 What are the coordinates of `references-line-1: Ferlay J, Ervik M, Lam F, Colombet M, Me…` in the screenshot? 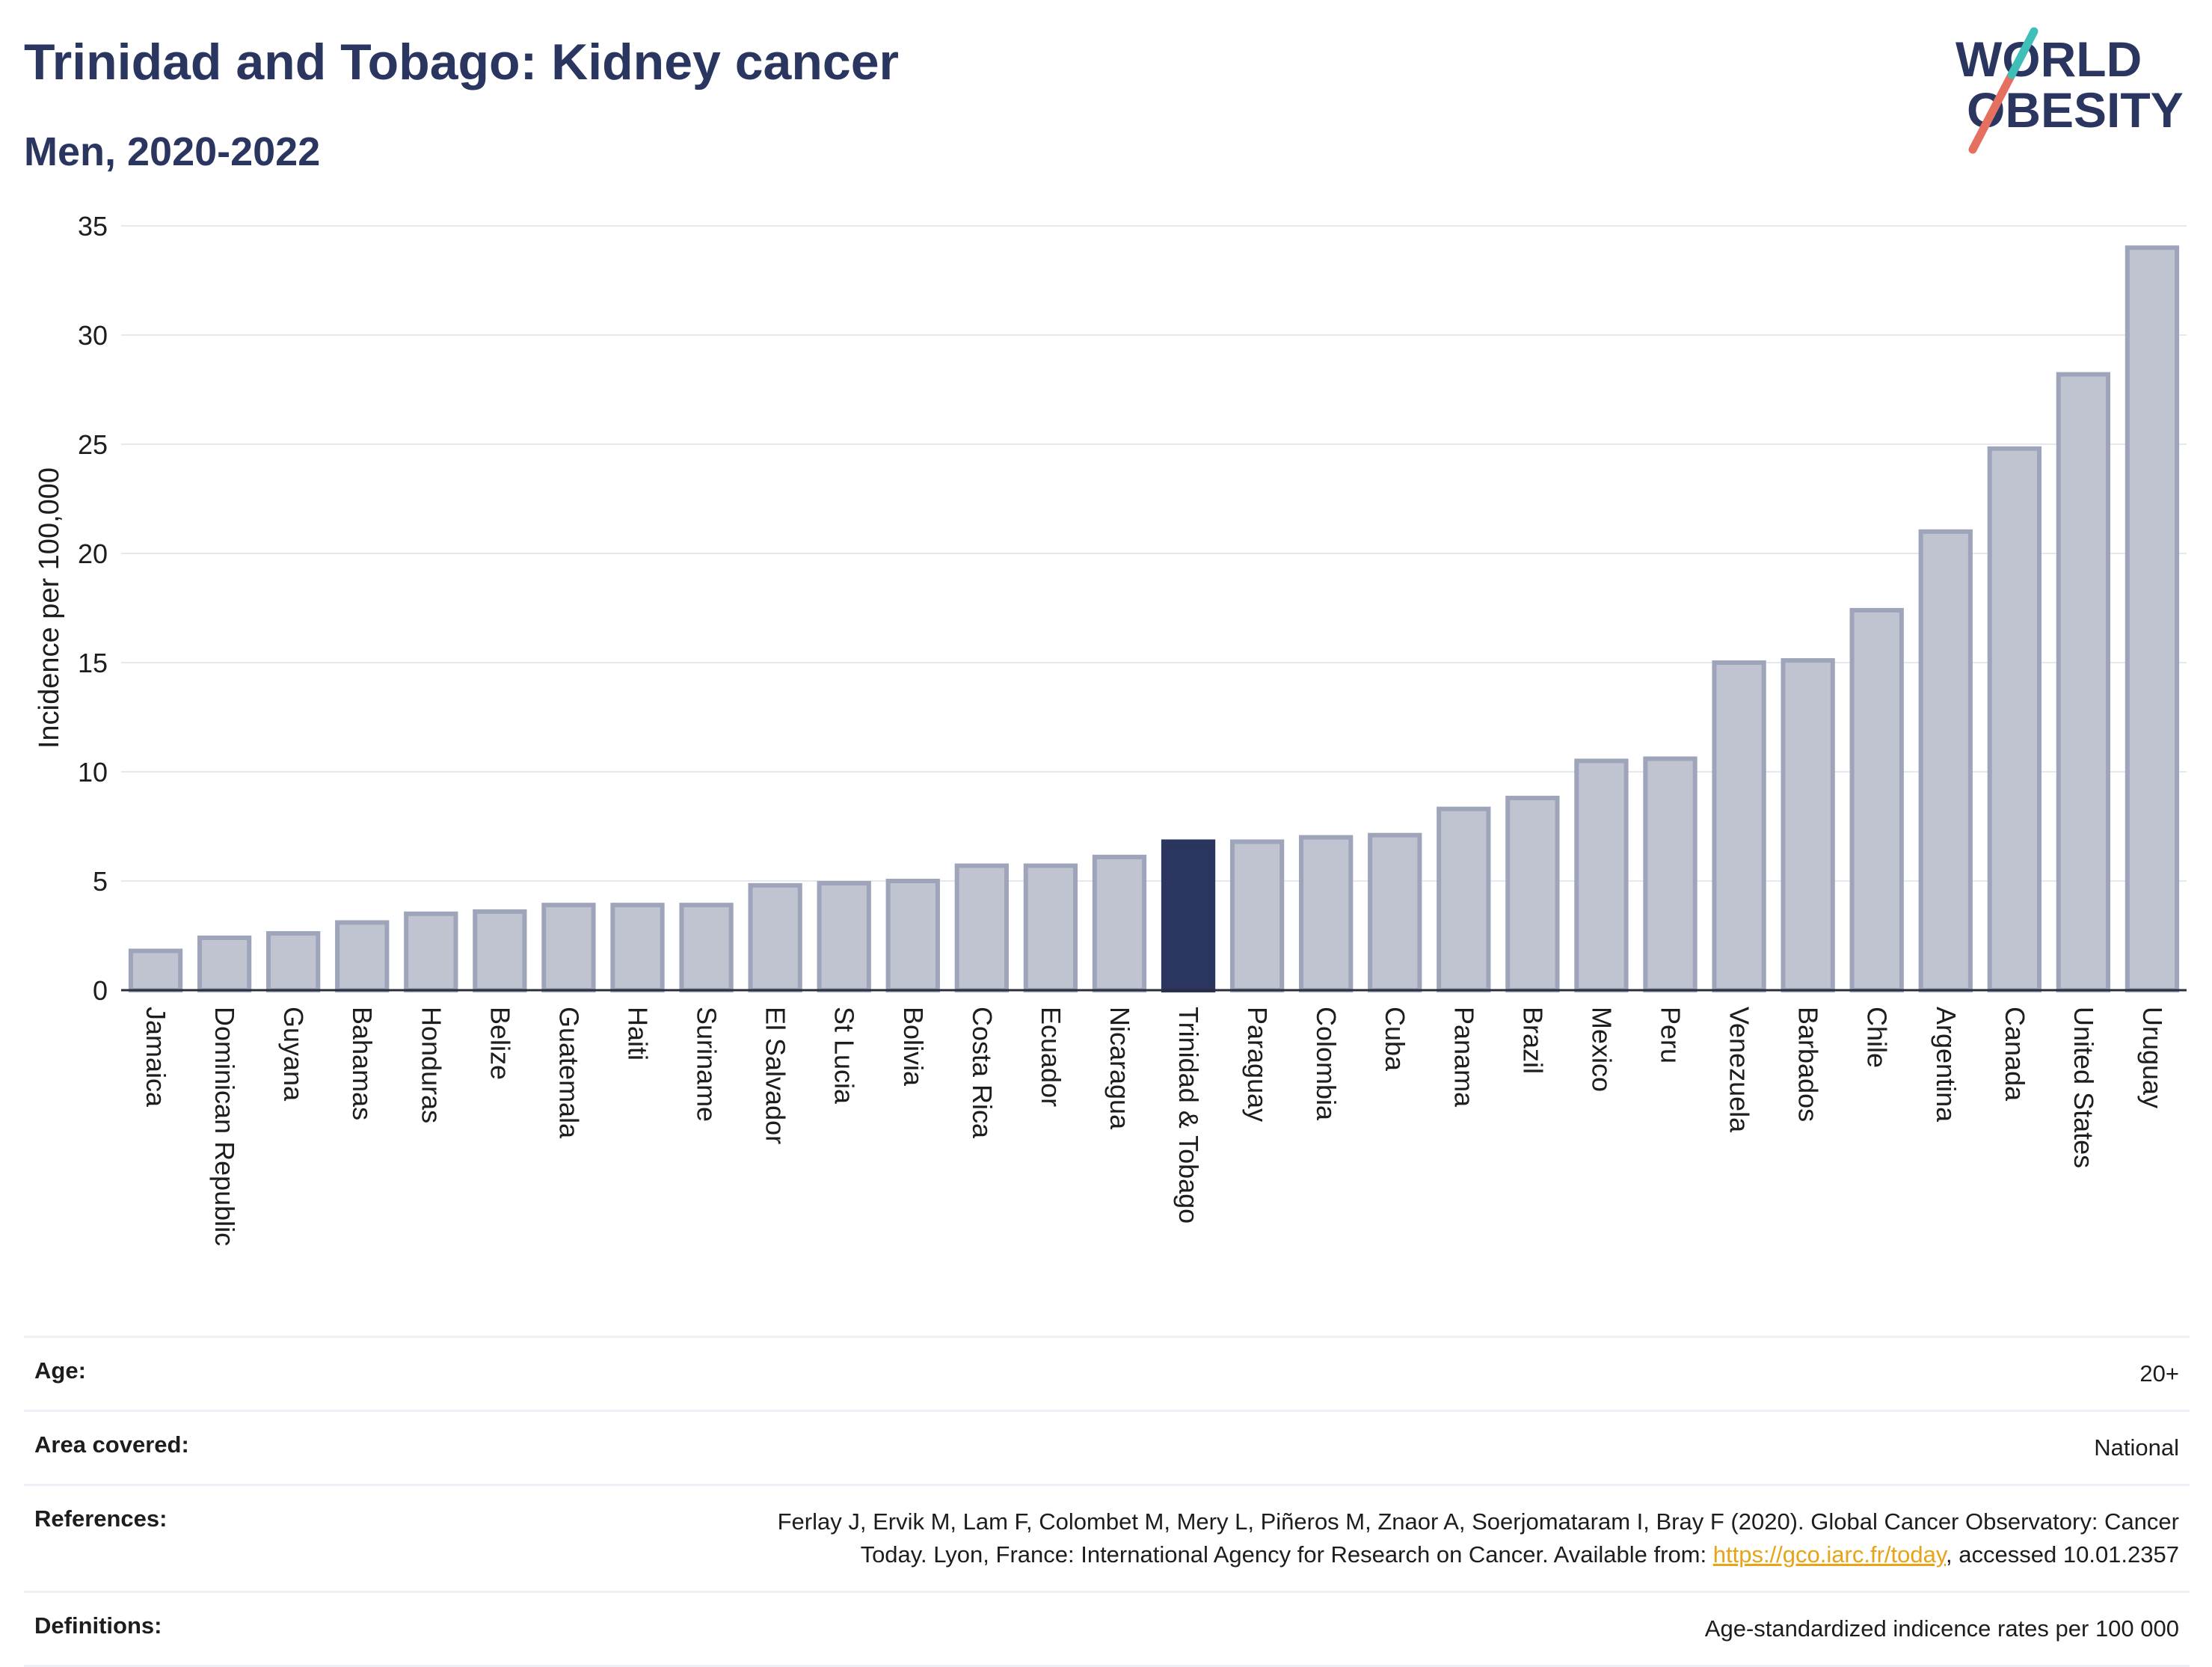 It's located at (1478, 1522).